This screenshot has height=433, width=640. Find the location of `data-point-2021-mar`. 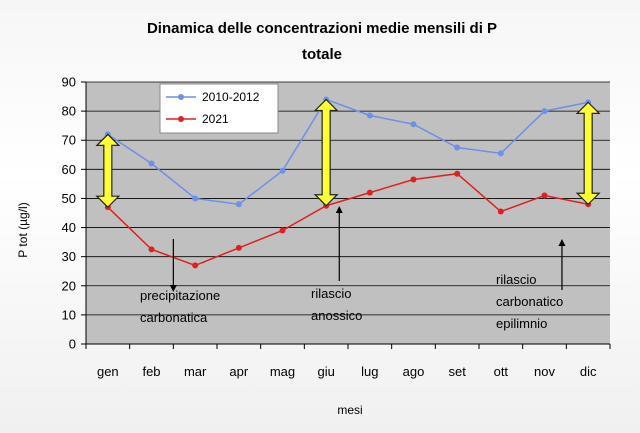

data-point-2021-mar is located at coordinates (195, 265).